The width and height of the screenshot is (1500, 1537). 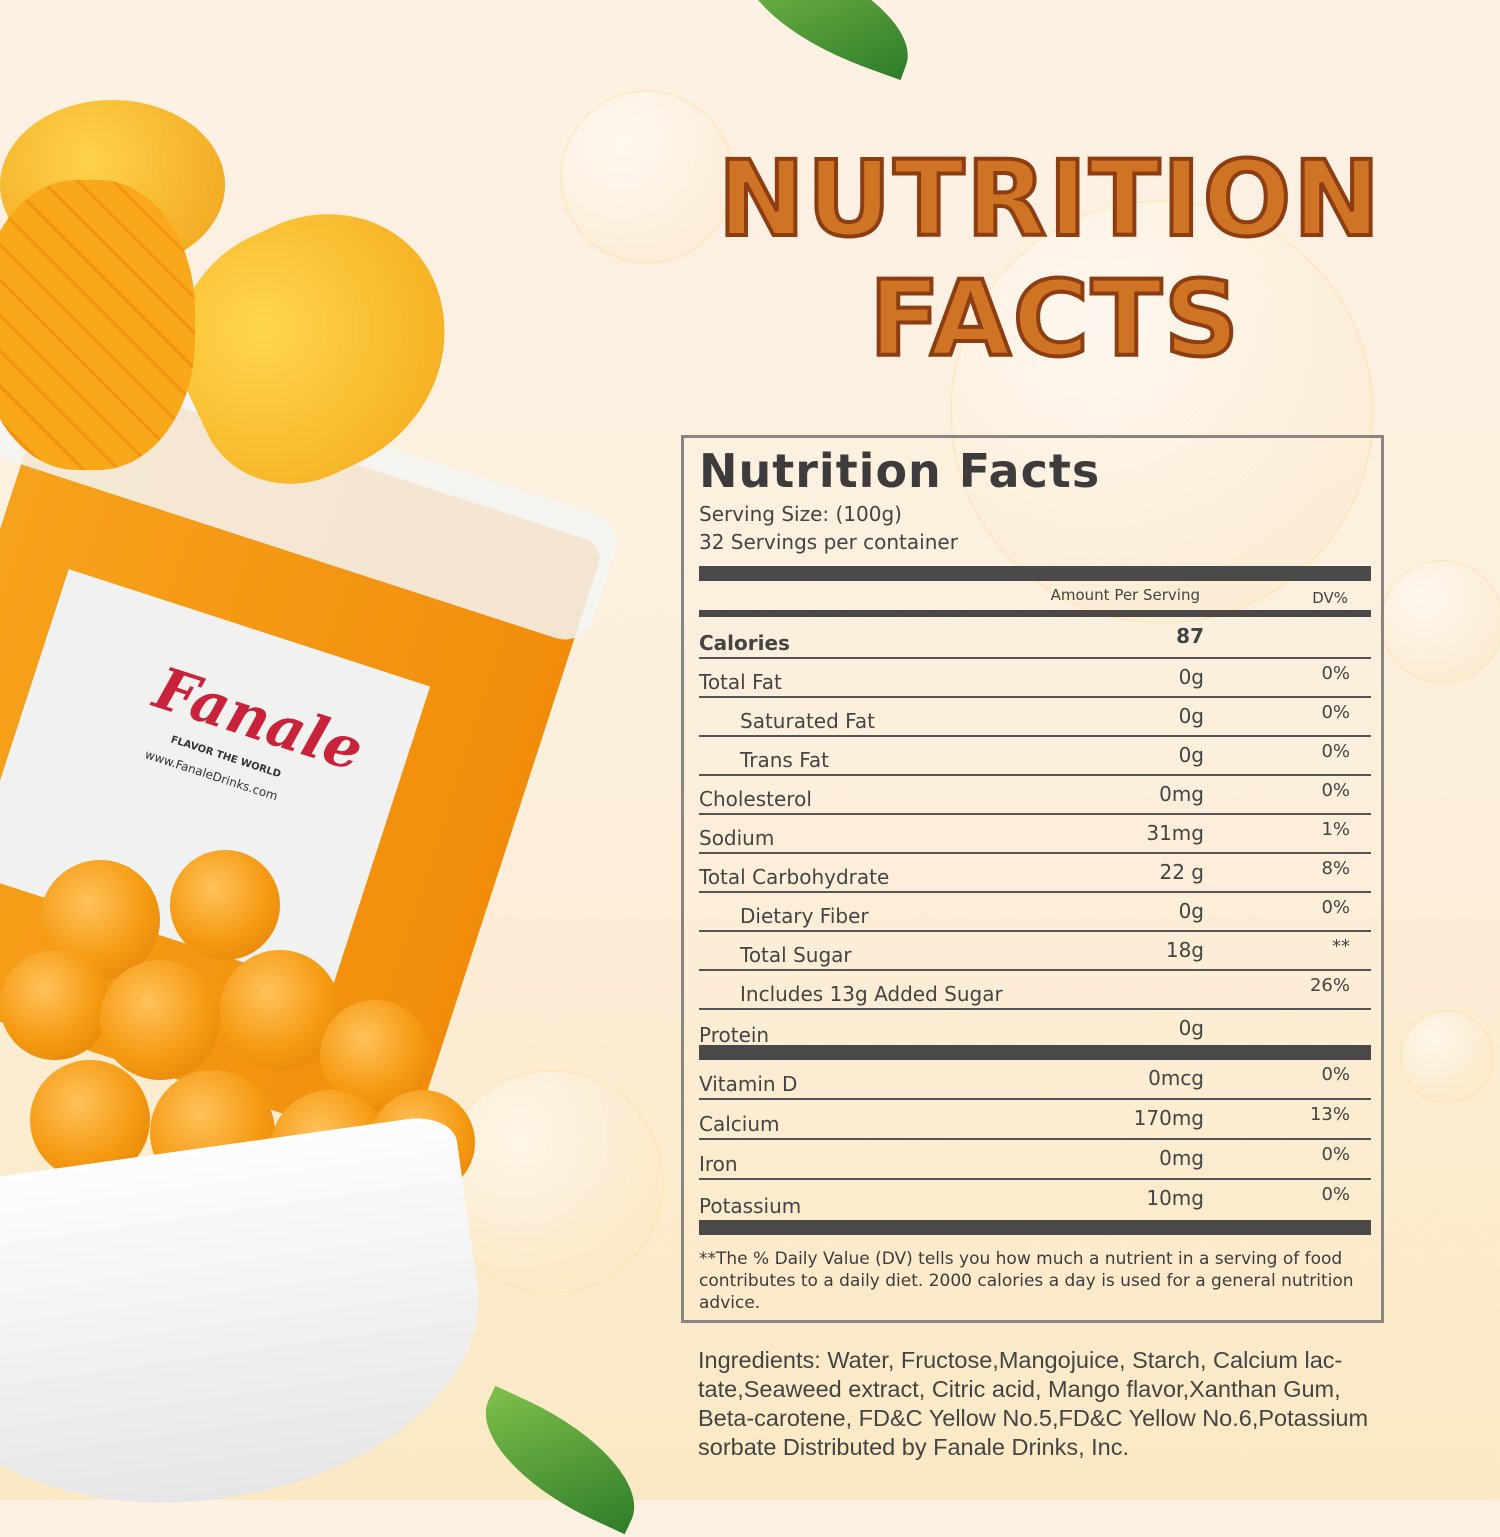 What do you see at coordinates (871, 994) in the screenshot?
I see `nutrient-name: Includes 13g Added Sugar` at bounding box center [871, 994].